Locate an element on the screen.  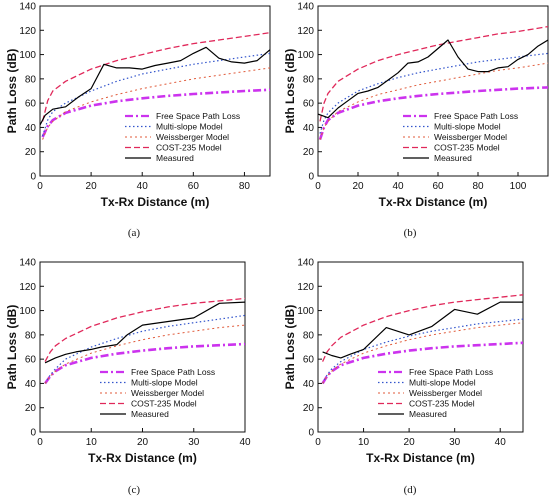
panel-caption: (d) is located at coordinates (410, 490).